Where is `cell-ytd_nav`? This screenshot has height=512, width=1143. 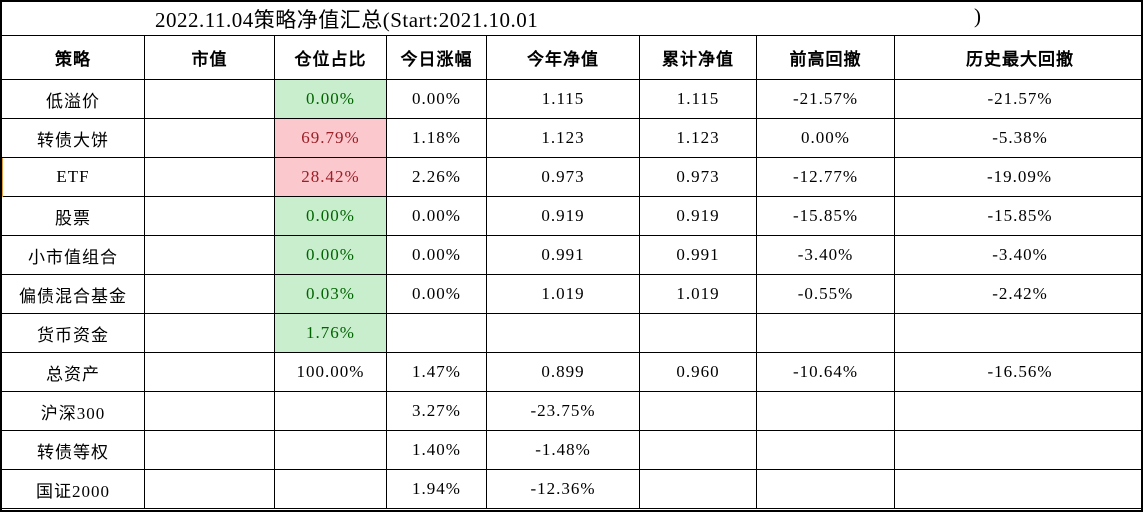 cell-ytd_nav is located at coordinates (563, 333).